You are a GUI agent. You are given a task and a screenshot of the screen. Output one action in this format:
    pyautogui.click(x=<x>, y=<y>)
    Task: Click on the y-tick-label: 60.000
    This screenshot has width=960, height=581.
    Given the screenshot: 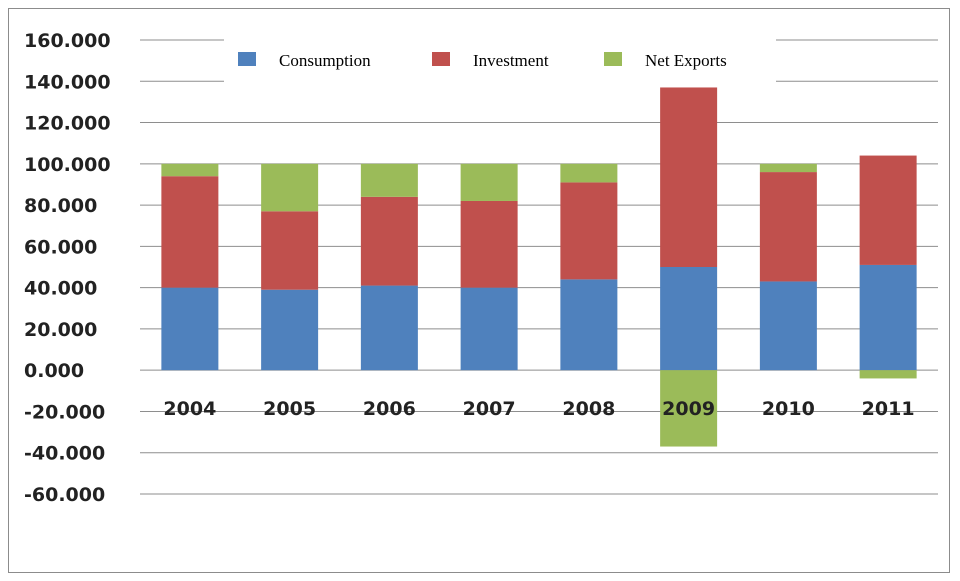 What is the action you would take?
    pyautogui.click(x=60, y=247)
    